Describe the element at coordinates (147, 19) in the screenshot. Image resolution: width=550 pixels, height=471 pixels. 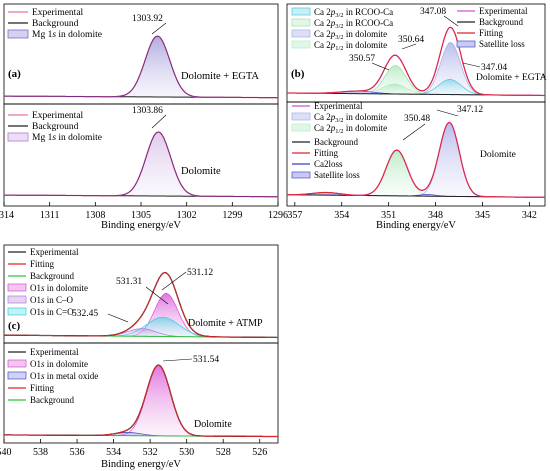
I see `panel-a-top-peak-label: 1303.92` at that location.